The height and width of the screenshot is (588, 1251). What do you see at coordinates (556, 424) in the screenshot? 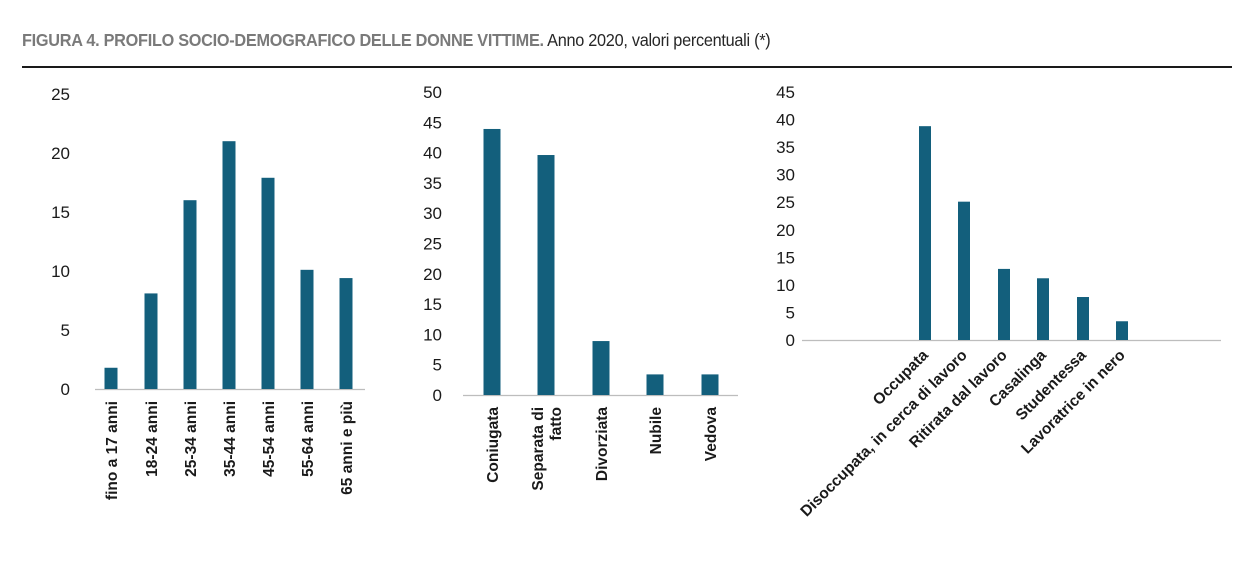
I see `x-category-label-line: fatto` at bounding box center [556, 424].